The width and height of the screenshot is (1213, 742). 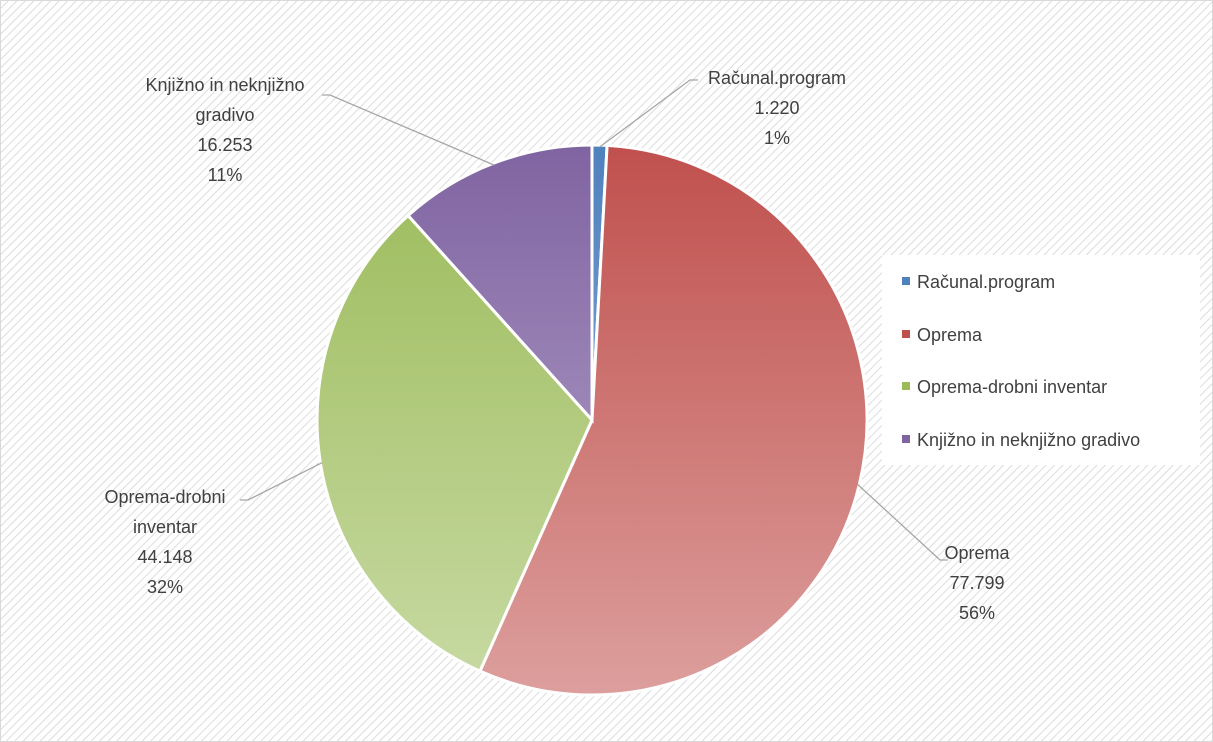 I want to click on data-label-category: Oprema, so click(x=977, y=553).